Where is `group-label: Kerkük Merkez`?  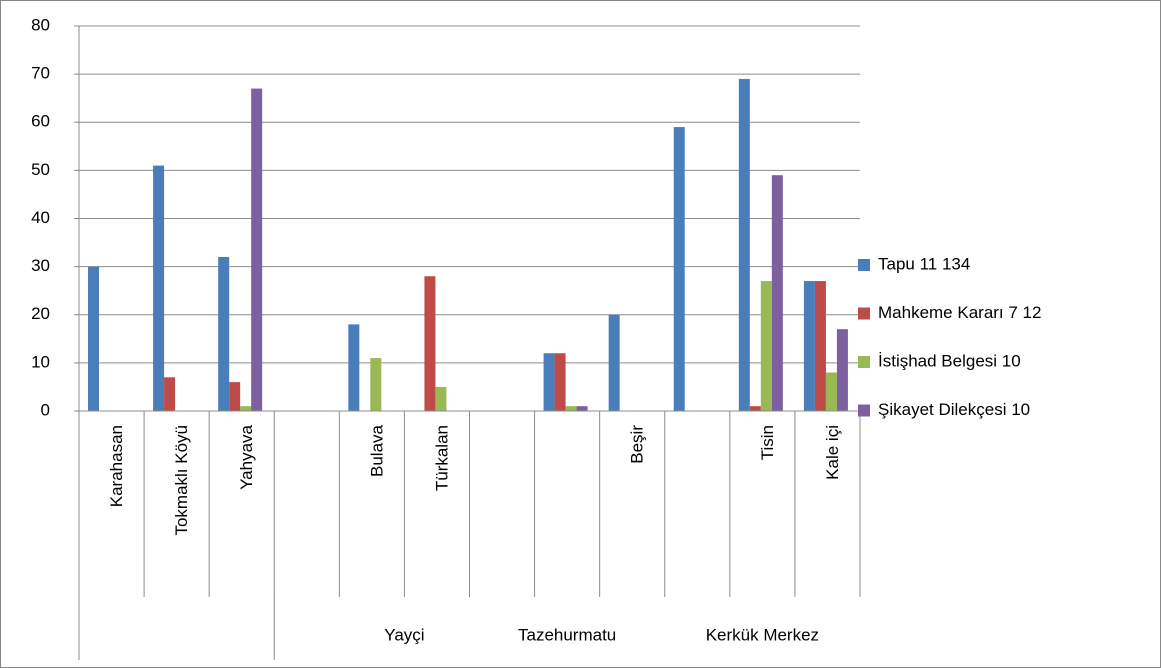
group-label: Kerkük Merkez is located at coordinates (762, 634).